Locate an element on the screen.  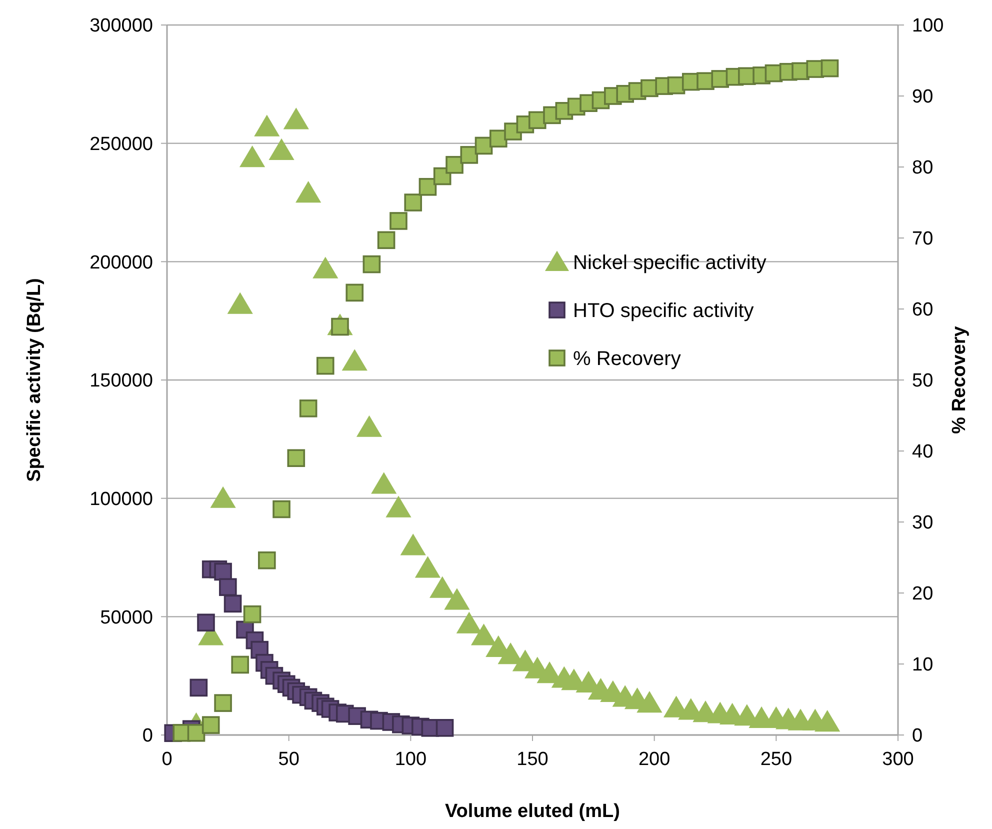
y-tick-label: 0 is located at coordinates (147, 736).